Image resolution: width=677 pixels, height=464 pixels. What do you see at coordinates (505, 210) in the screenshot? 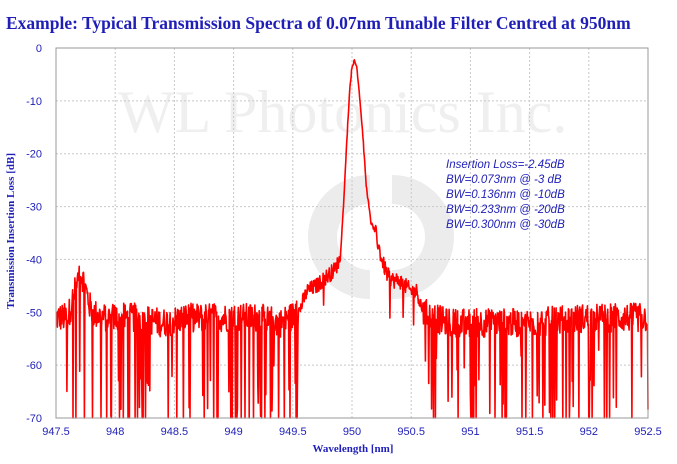
I see `annotation-line: BW=0.233nm @ -20dB` at bounding box center [505, 210].